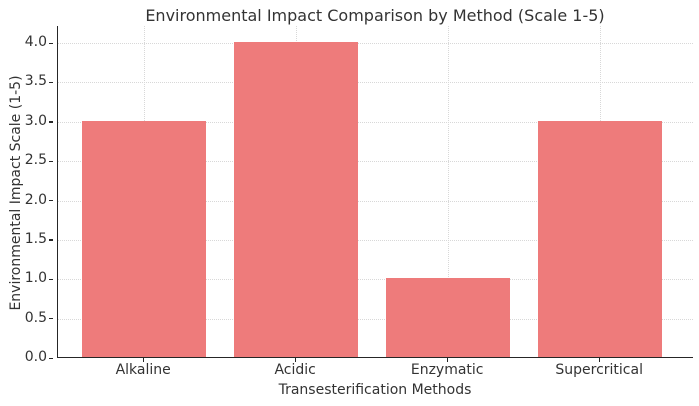 The width and height of the screenshot is (699, 406). Describe the element at coordinates (143, 370) in the screenshot. I see `x-tick-label: Alkaline` at that location.